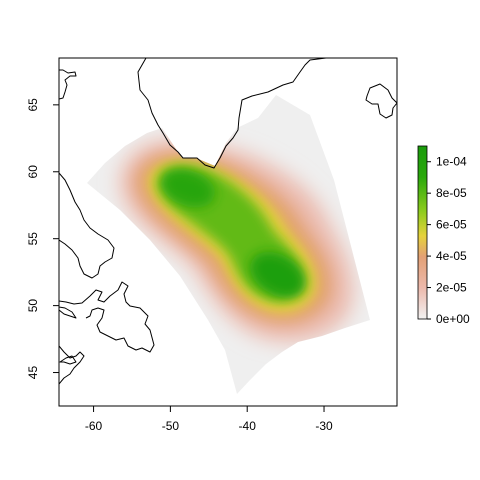 This screenshot has width=480, height=480. I want to click on density-peak-south, so click(278, 275).